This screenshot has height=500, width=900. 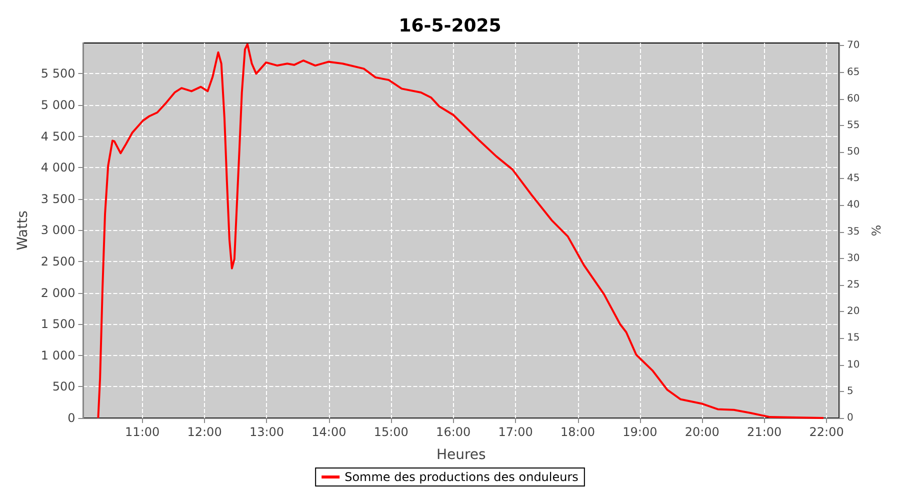 What do you see at coordinates (461, 455) in the screenshot?
I see `x-axis-title: Heures` at bounding box center [461, 455].